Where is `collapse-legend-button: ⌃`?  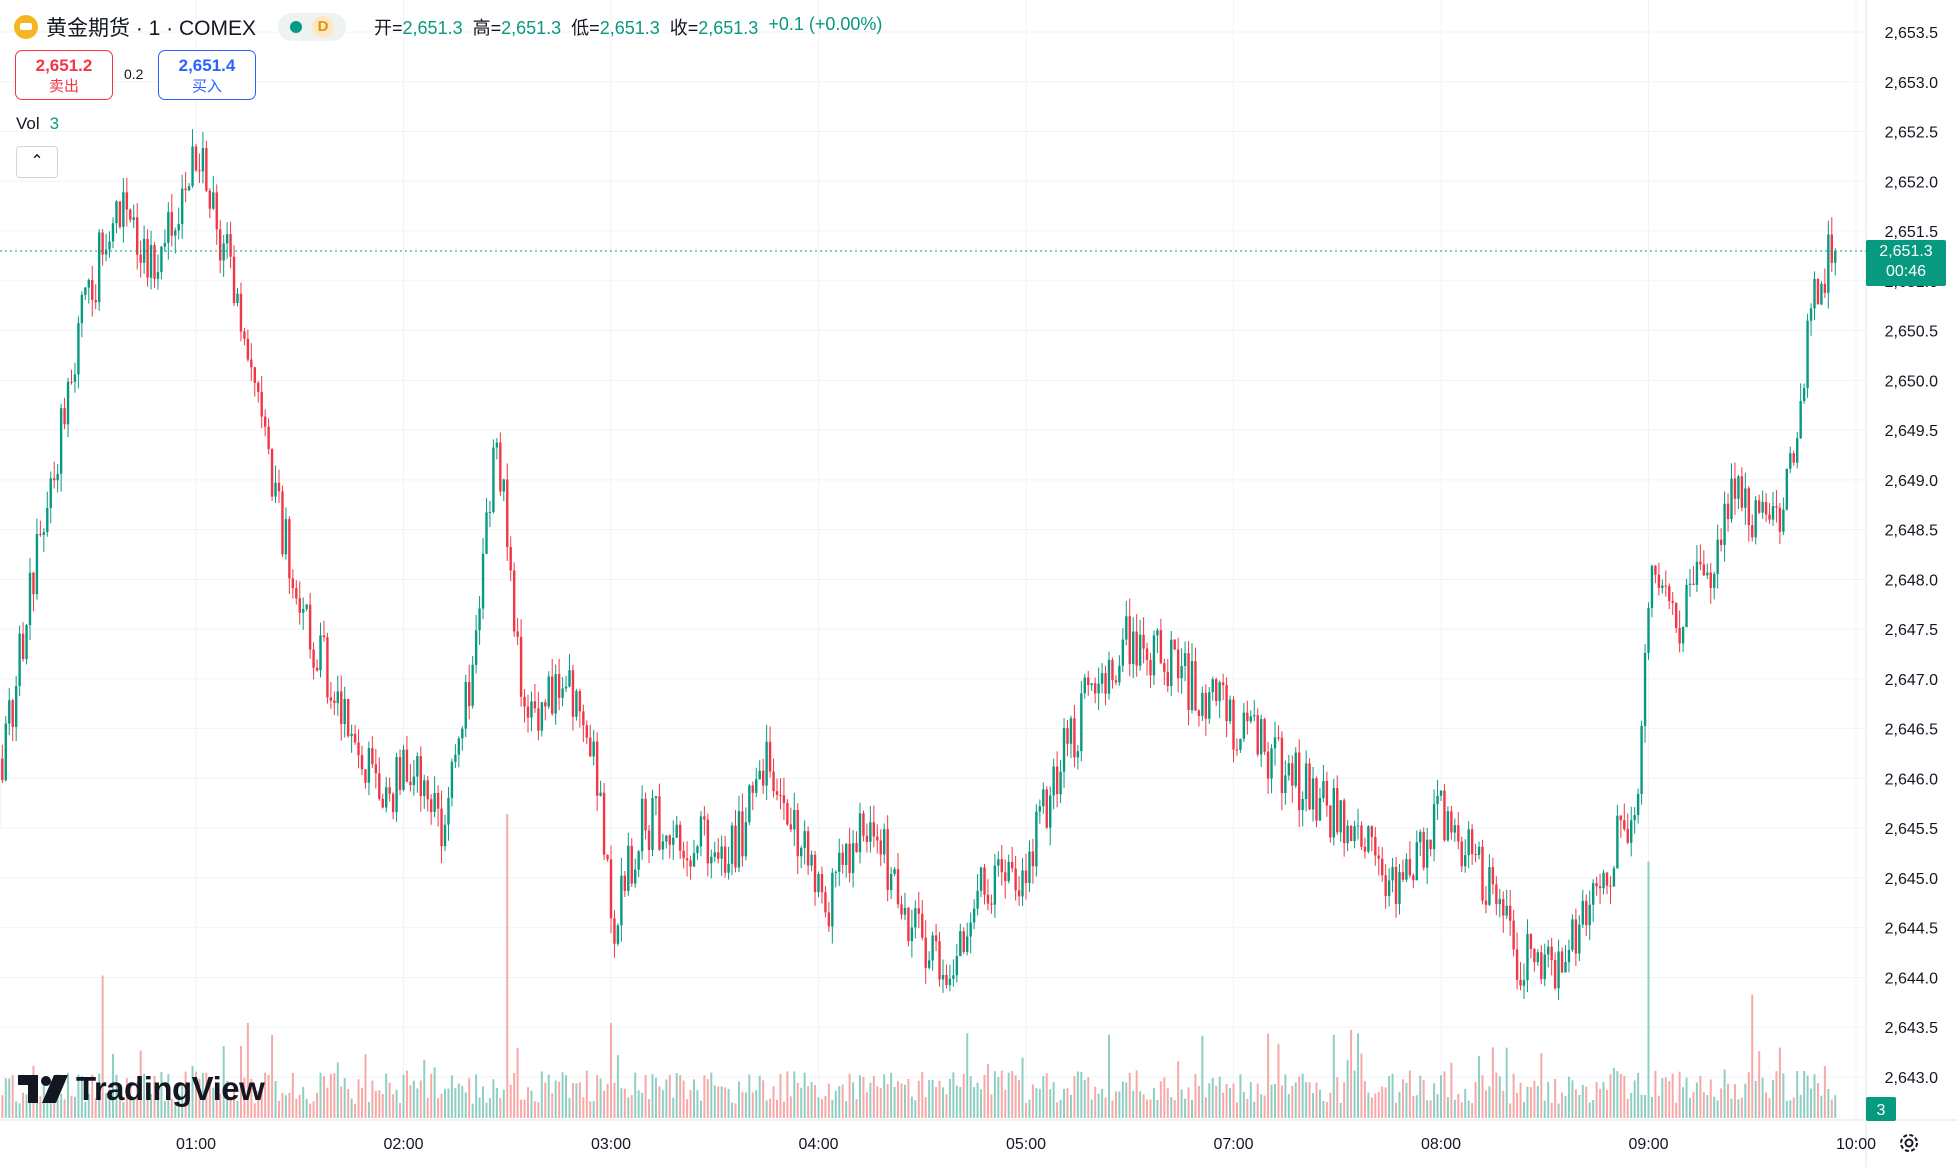 collapse-legend-button: ⌃ is located at coordinates (37, 162).